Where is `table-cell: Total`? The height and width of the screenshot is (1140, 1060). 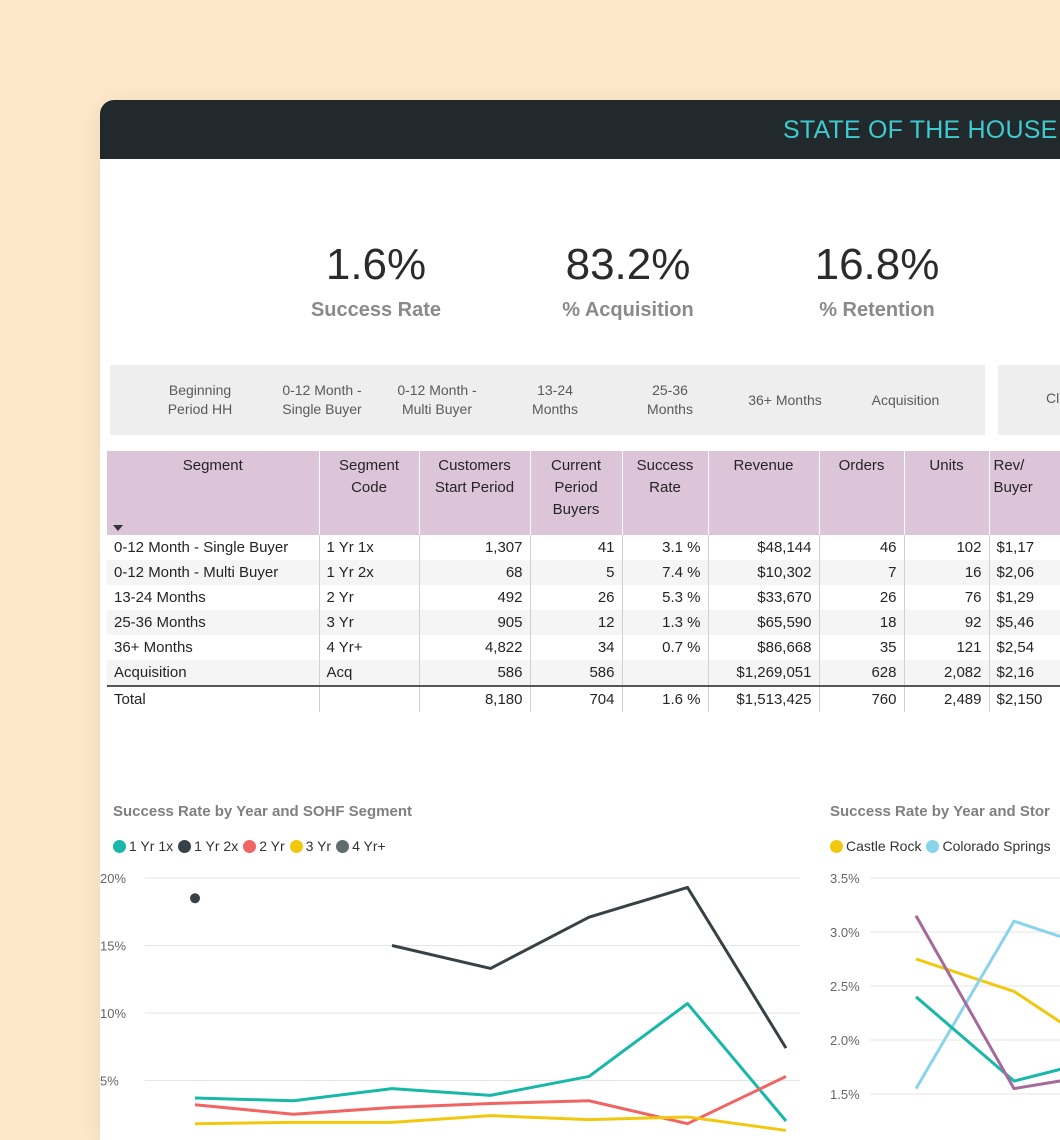
table-cell: Total is located at coordinates (213, 698).